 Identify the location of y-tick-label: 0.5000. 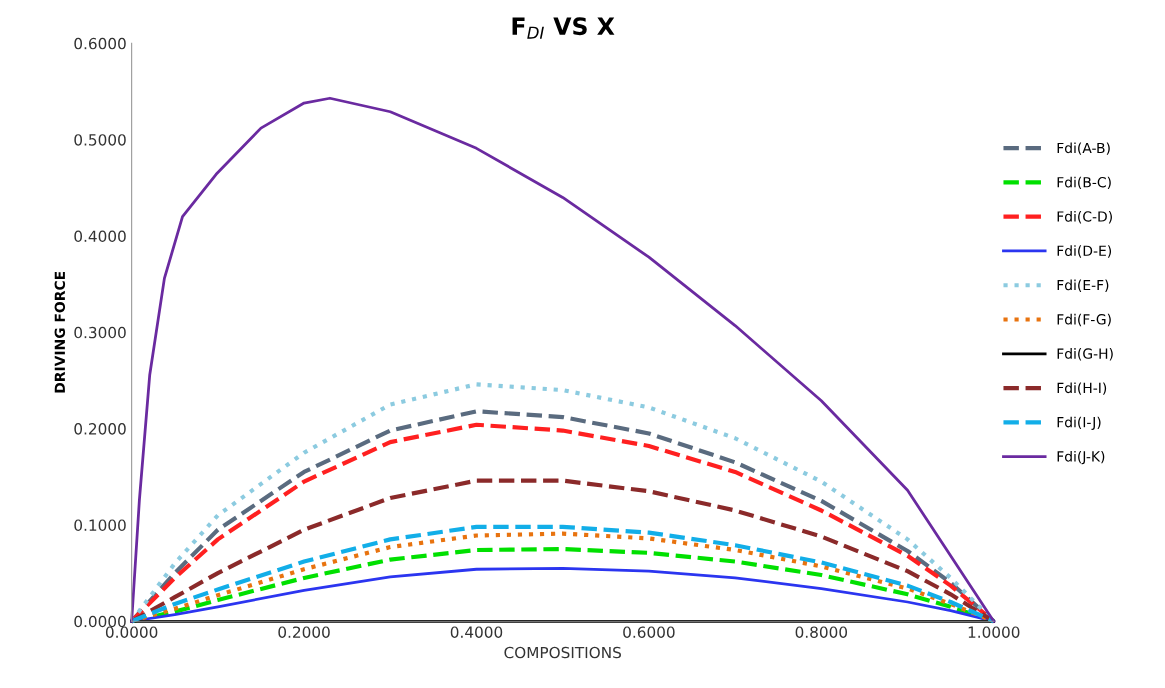
(100, 140).